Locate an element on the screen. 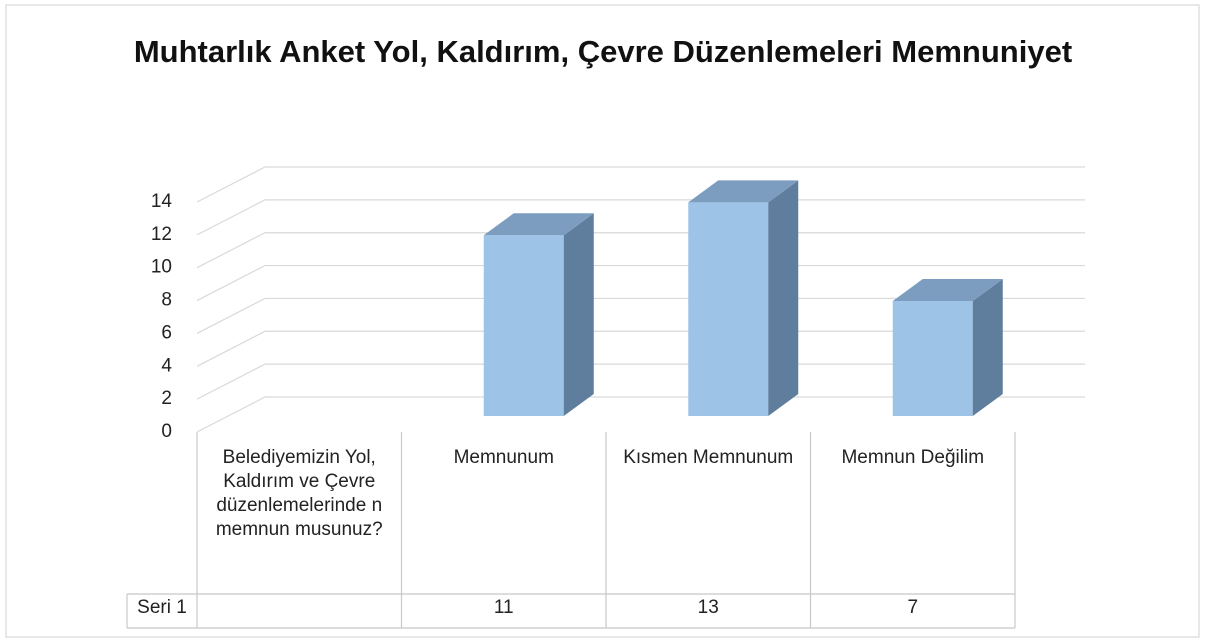  table-value: 11 is located at coordinates (503, 607).